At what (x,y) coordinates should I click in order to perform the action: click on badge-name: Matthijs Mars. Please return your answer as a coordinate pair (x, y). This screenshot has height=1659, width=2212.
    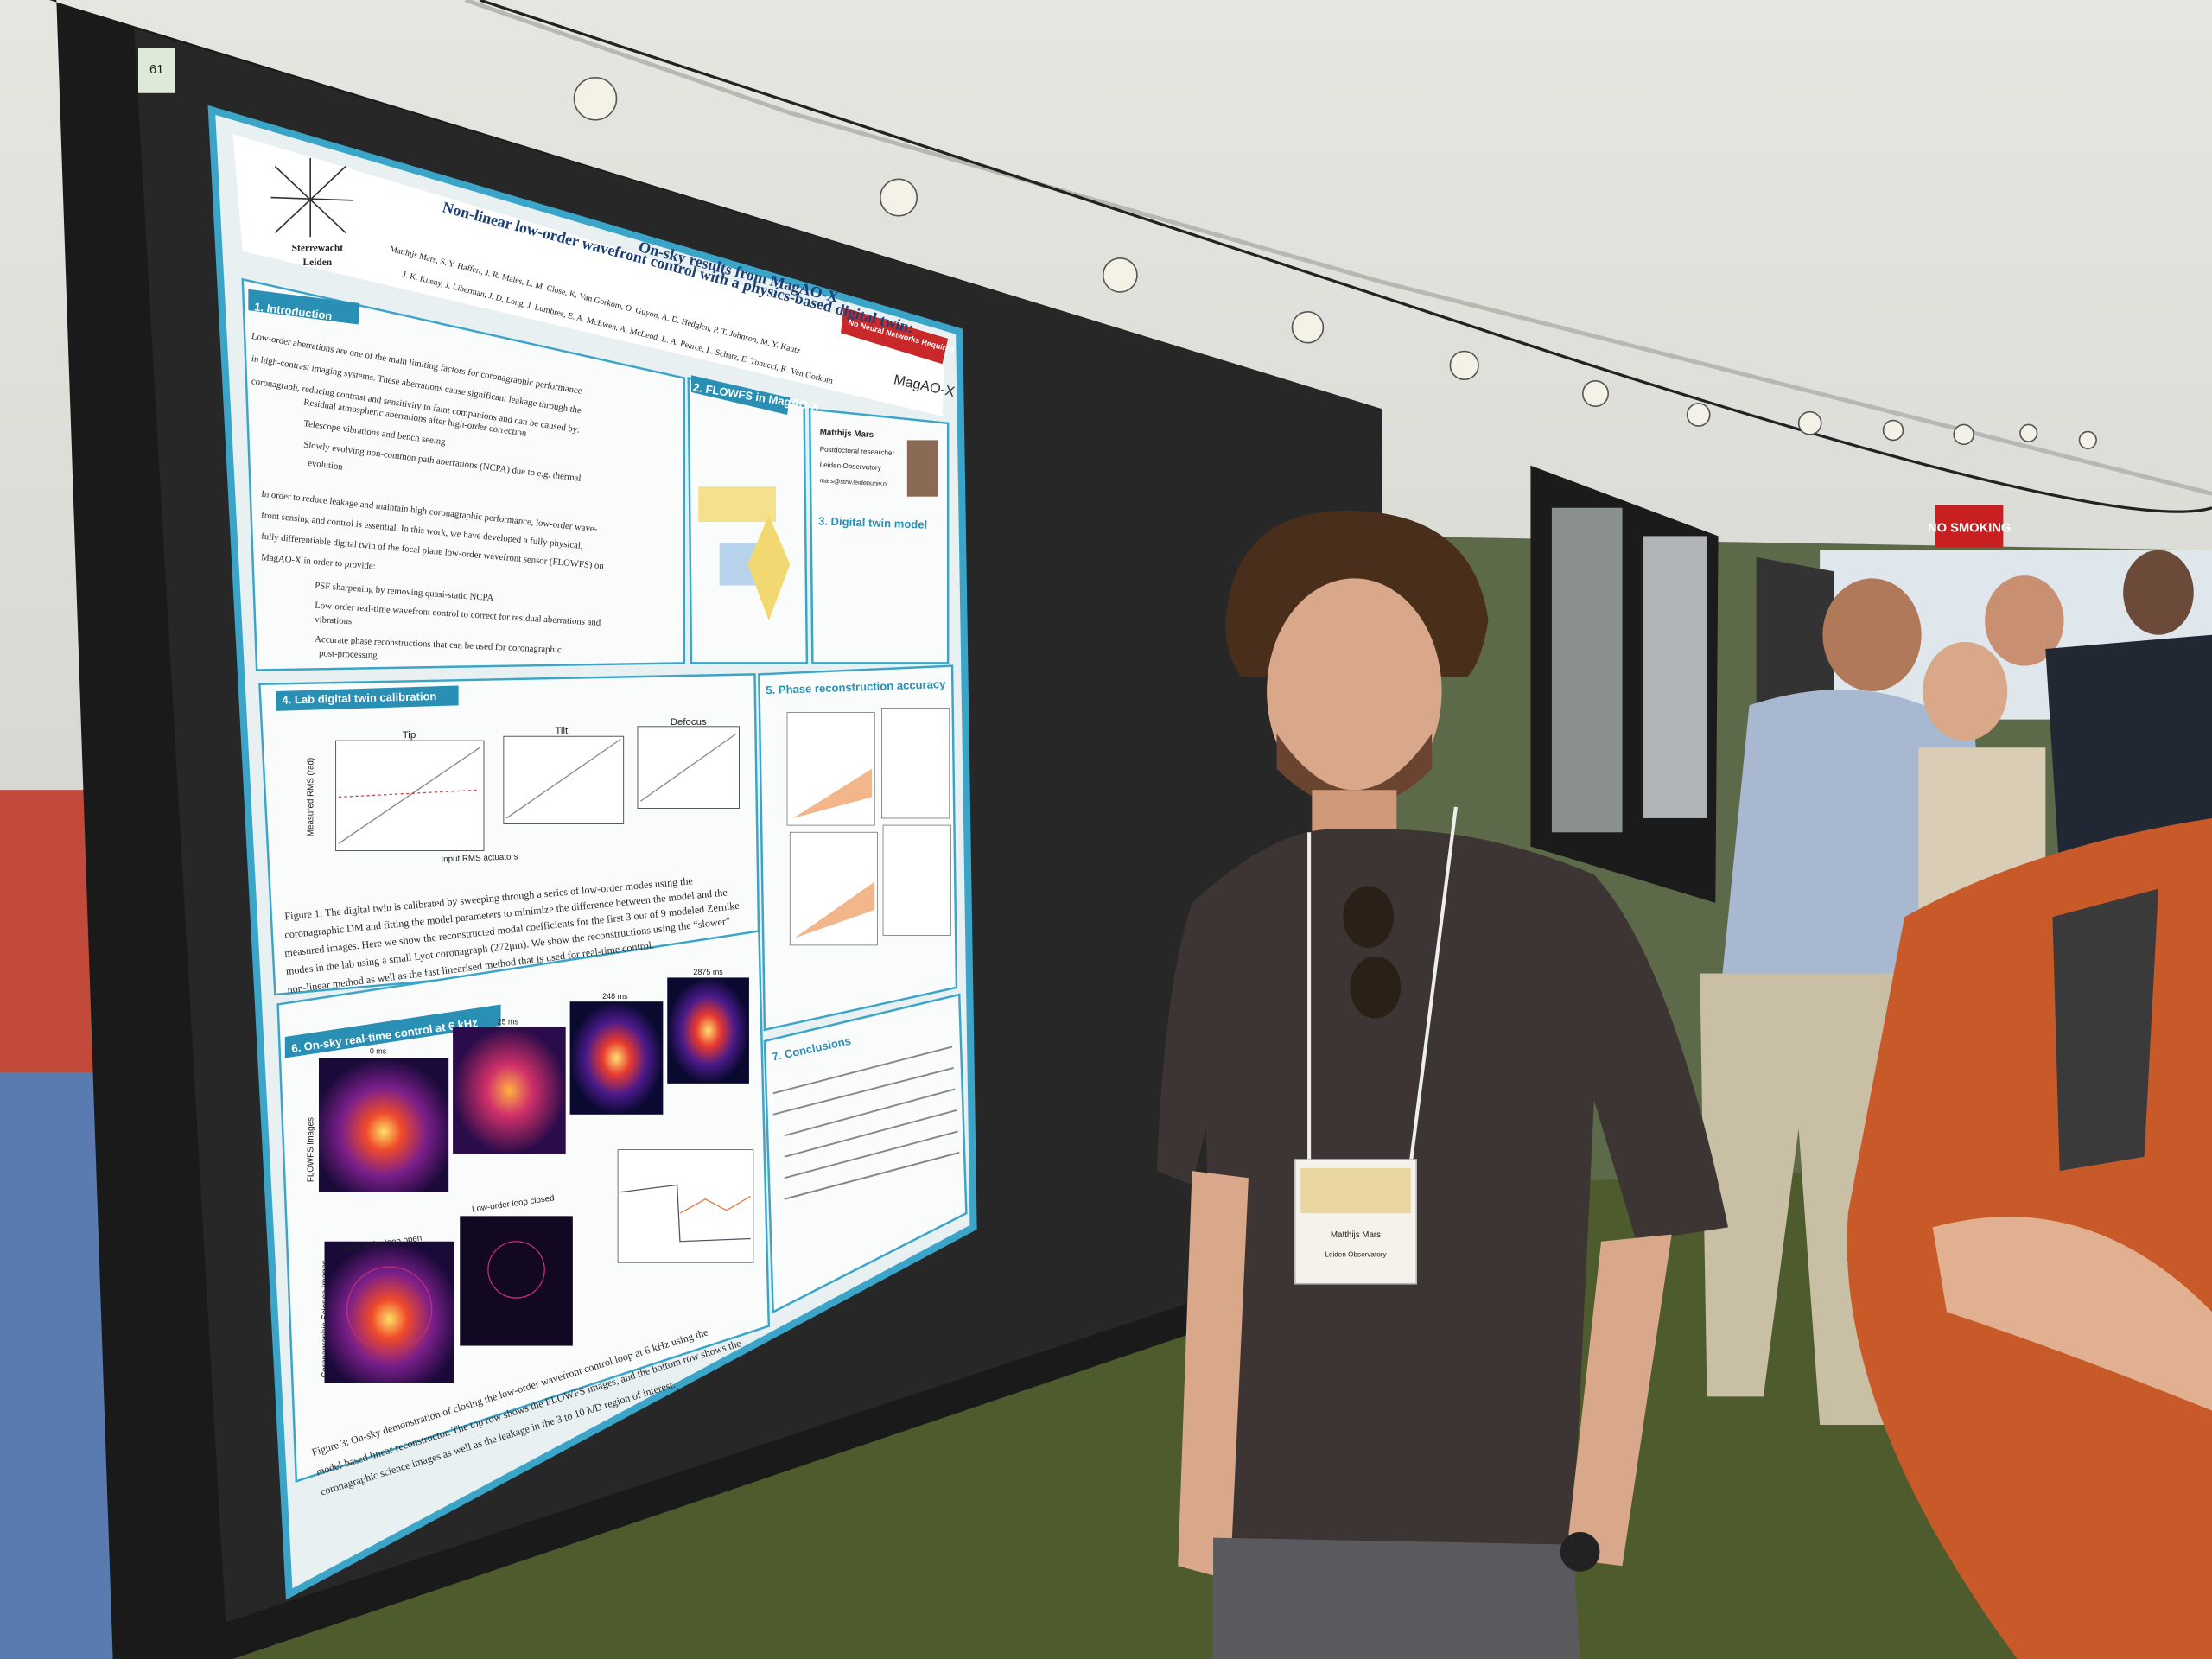
    Looking at the image, I should click on (1356, 1235).